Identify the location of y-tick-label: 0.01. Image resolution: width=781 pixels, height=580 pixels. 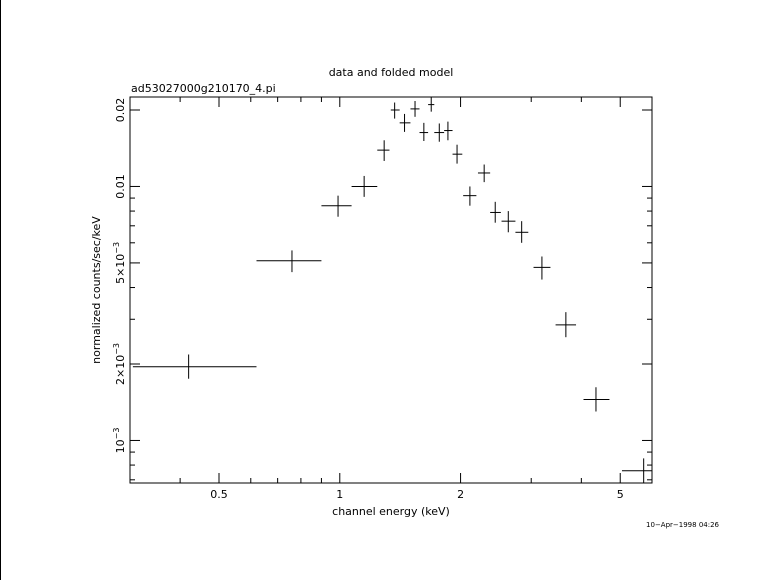
(120, 186).